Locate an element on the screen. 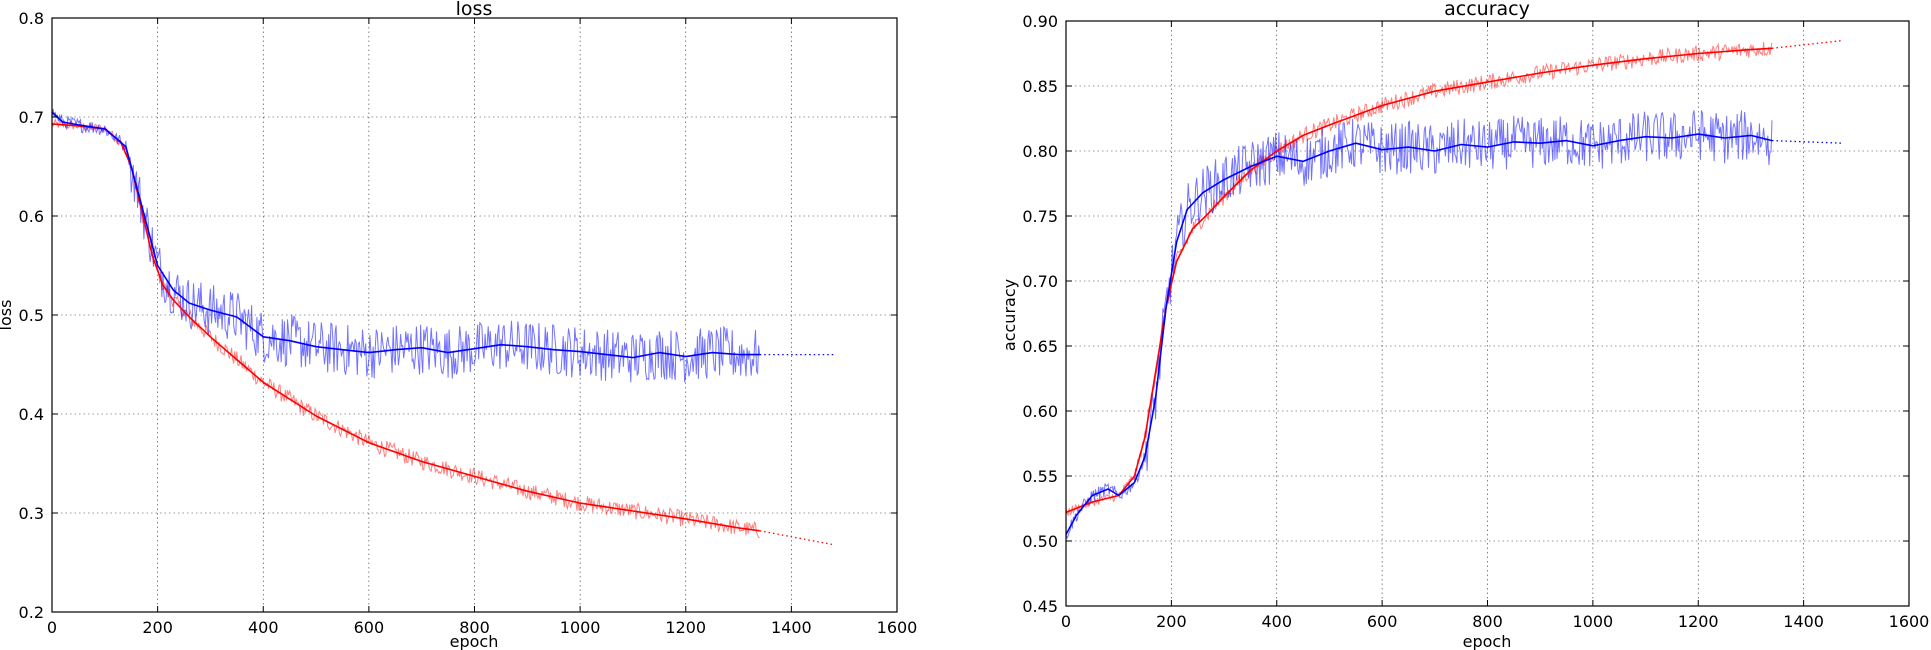  loss-title: loss is located at coordinates (474, 10).